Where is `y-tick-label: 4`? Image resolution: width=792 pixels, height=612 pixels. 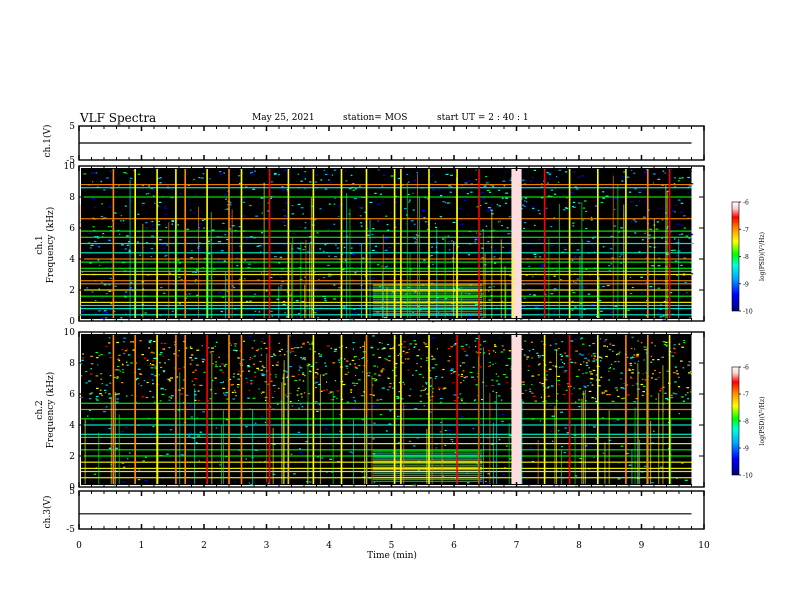 y-tick-label: 4 is located at coordinates (72, 260).